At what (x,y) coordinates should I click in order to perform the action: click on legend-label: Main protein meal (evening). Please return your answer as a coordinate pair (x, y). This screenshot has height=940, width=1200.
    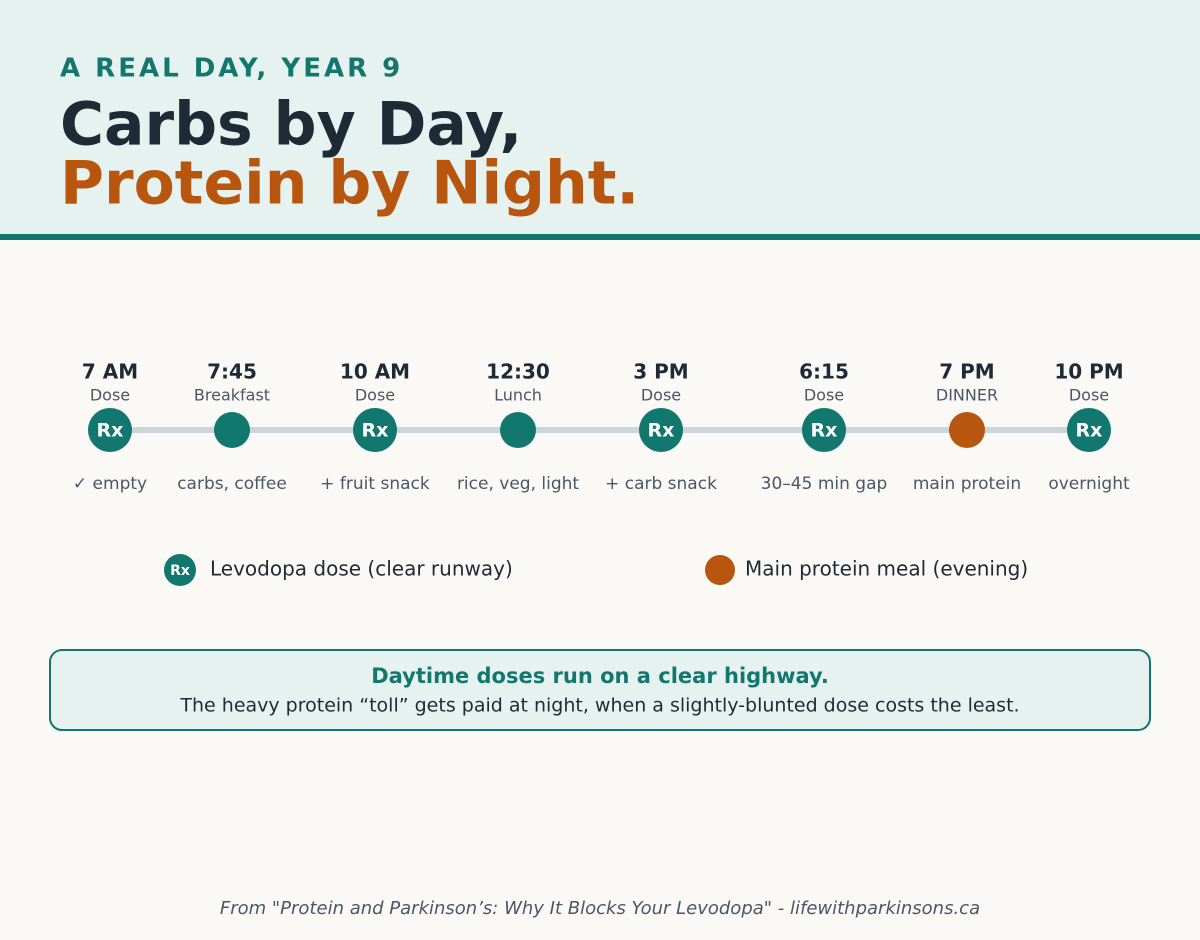
    Looking at the image, I should click on (886, 569).